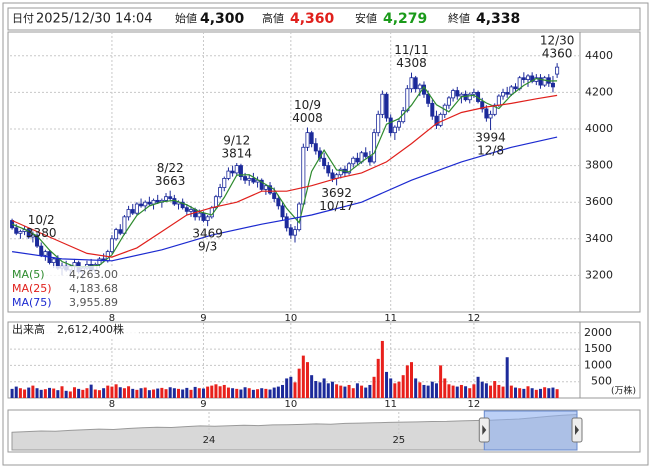 The width and height of the screenshot is (653, 470). What do you see at coordinates (405, 19) in the screenshot?
I see `field-value: 4,279` at bounding box center [405, 19].